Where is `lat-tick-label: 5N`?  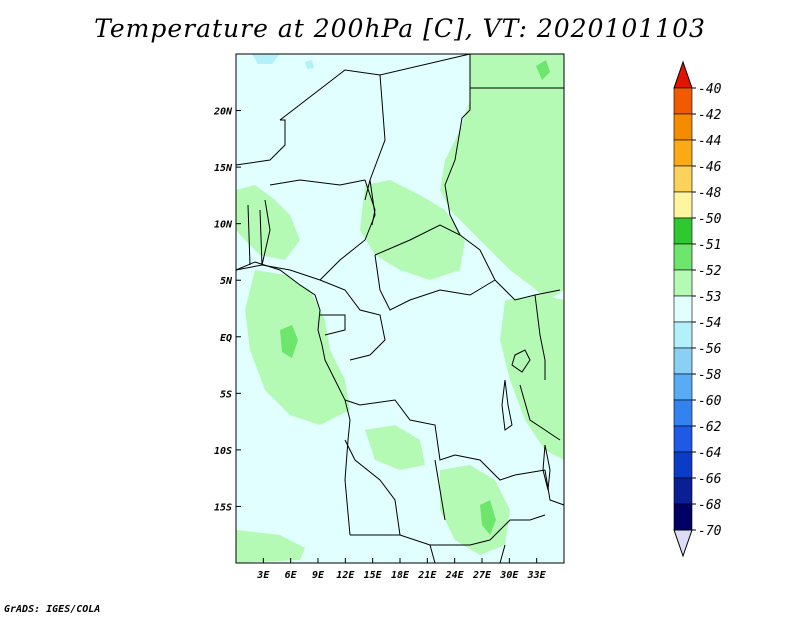 lat-tick-label: 5N is located at coordinates (226, 281).